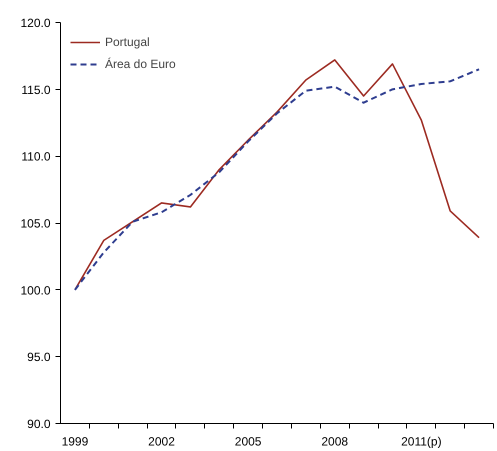 The width and height of the screenshot is (497, 451). What do you see at coordinates (334, 441) in the screenshot?
I see `x-tick-label: 2008` at bounding box center [334, 441].